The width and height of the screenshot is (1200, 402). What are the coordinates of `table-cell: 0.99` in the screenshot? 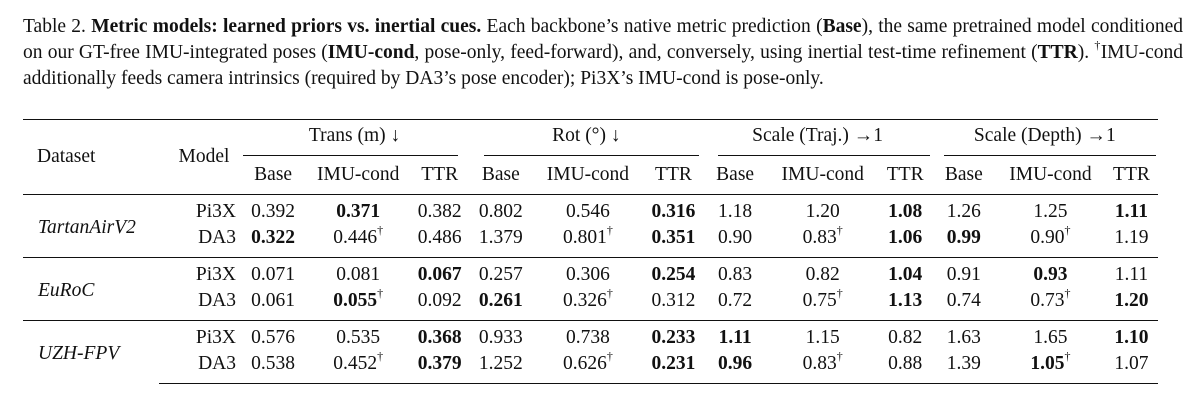 It's located at (964, 241).